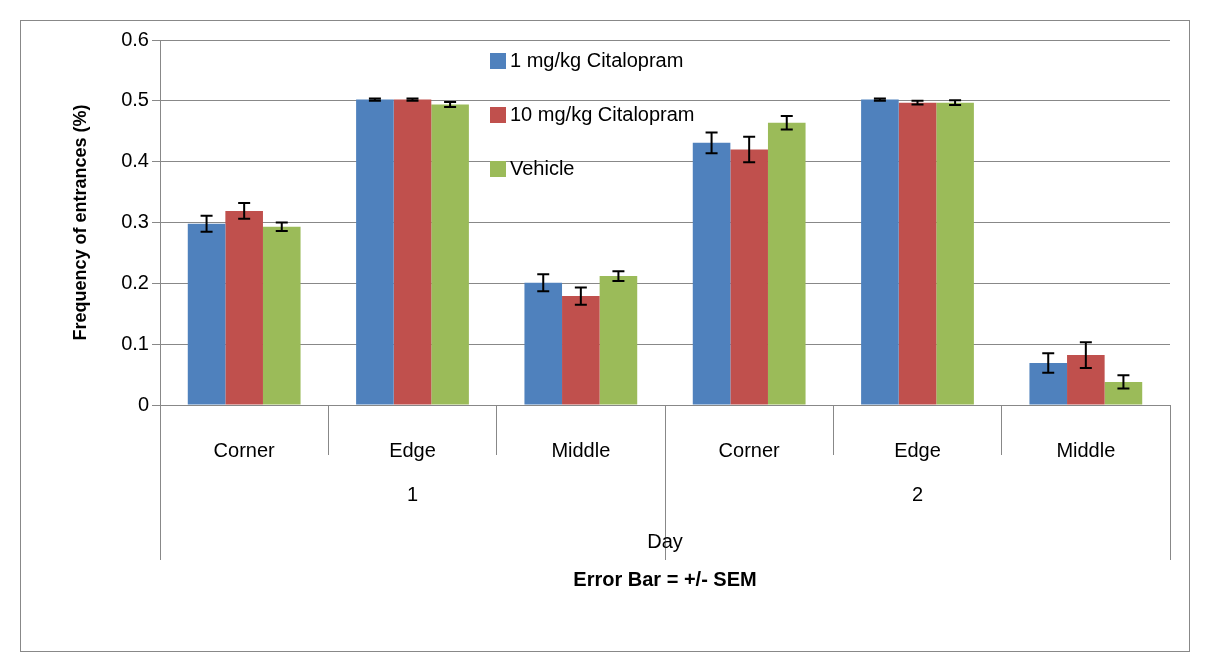  I want to click on y-tick-label: 0.1, so click(135, 342).